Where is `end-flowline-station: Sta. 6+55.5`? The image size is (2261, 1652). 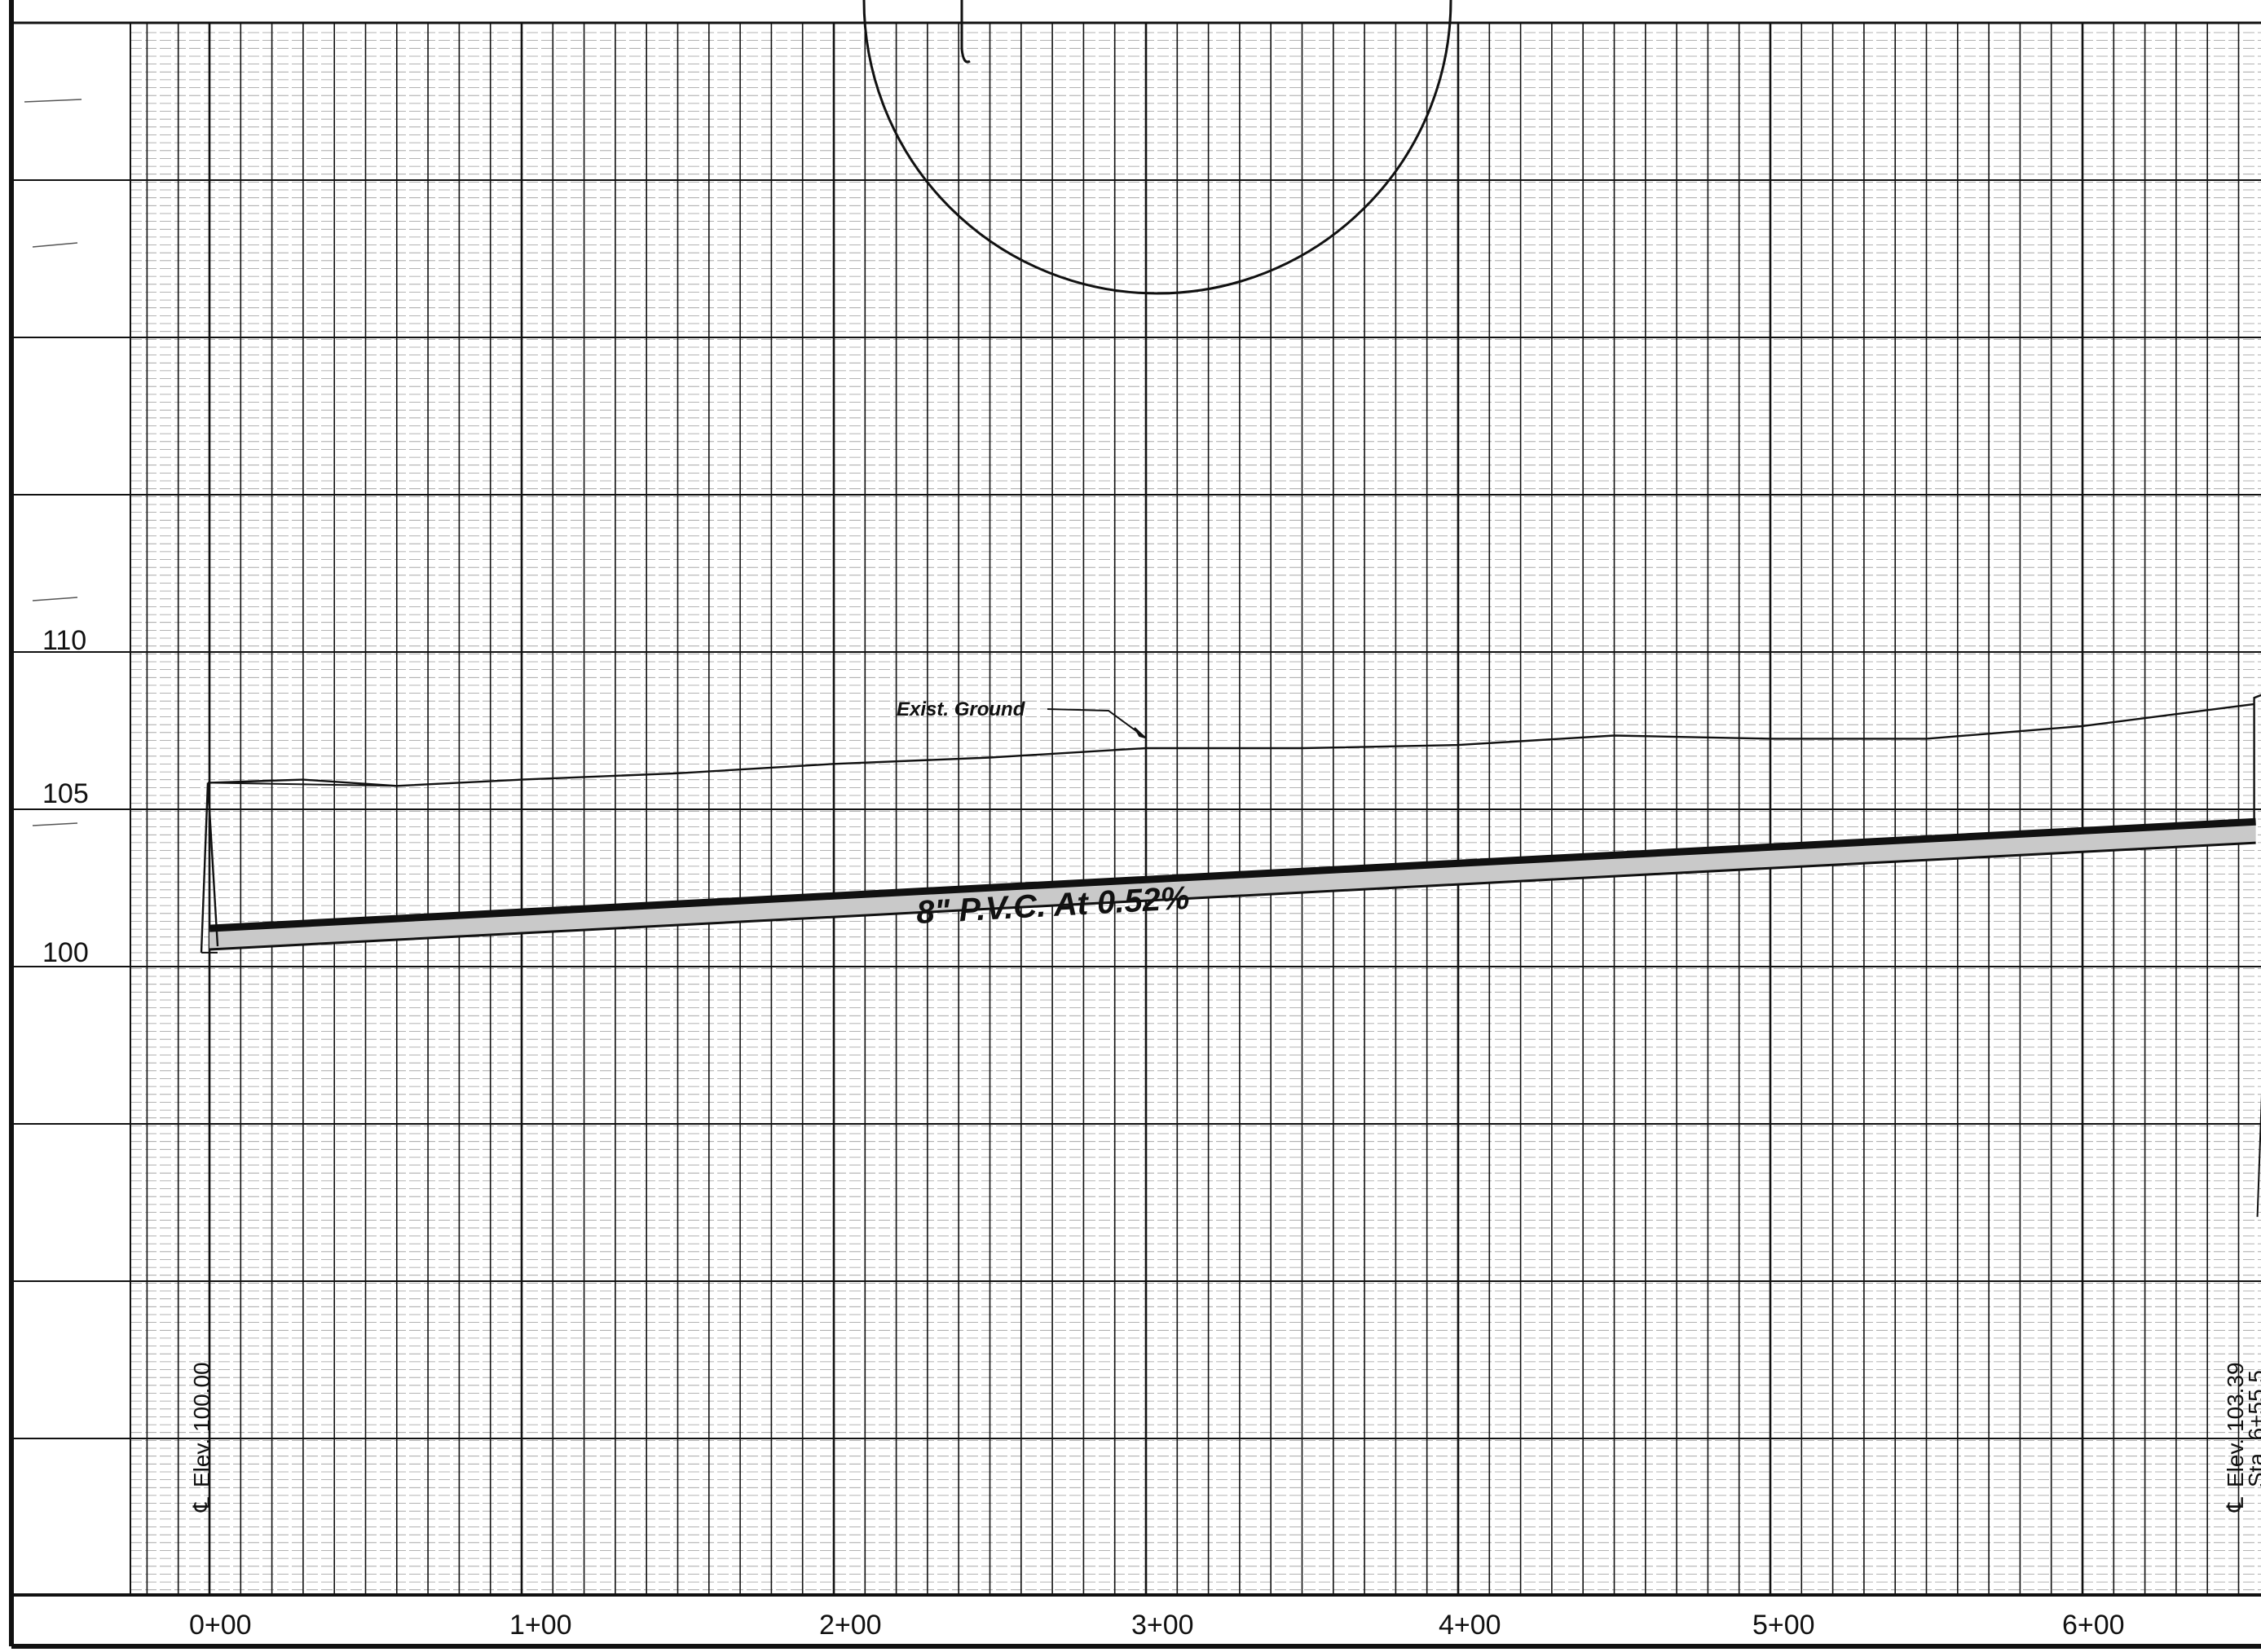
end-flowline-station: Sta. 6+55.5 is located at coordinates (2253, 1429).